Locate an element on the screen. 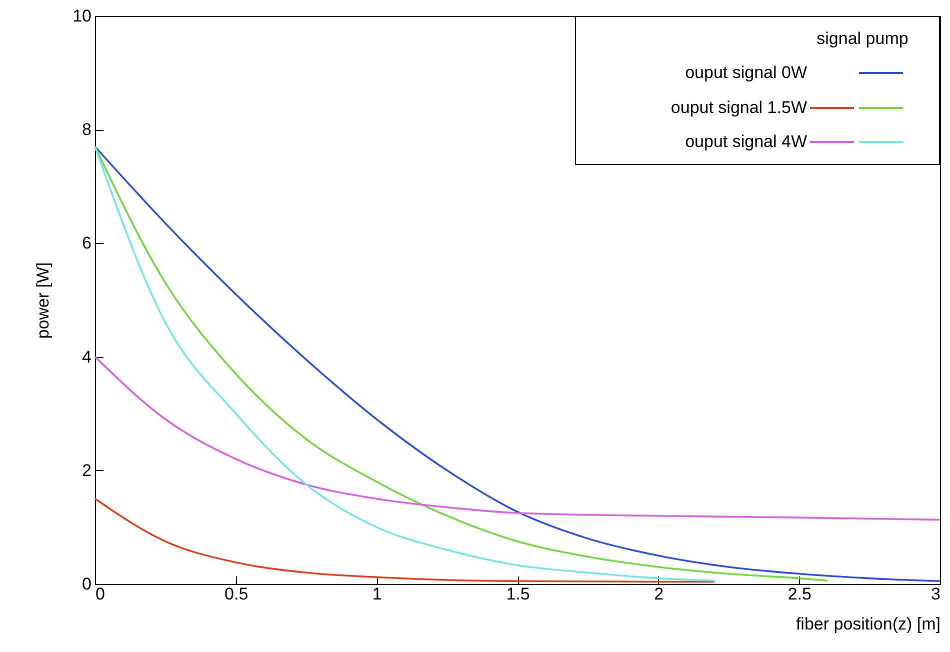 The height and width of the screenshot is (652, 950). annotation: ouput signal 0W is located at coordinates (745, 73).